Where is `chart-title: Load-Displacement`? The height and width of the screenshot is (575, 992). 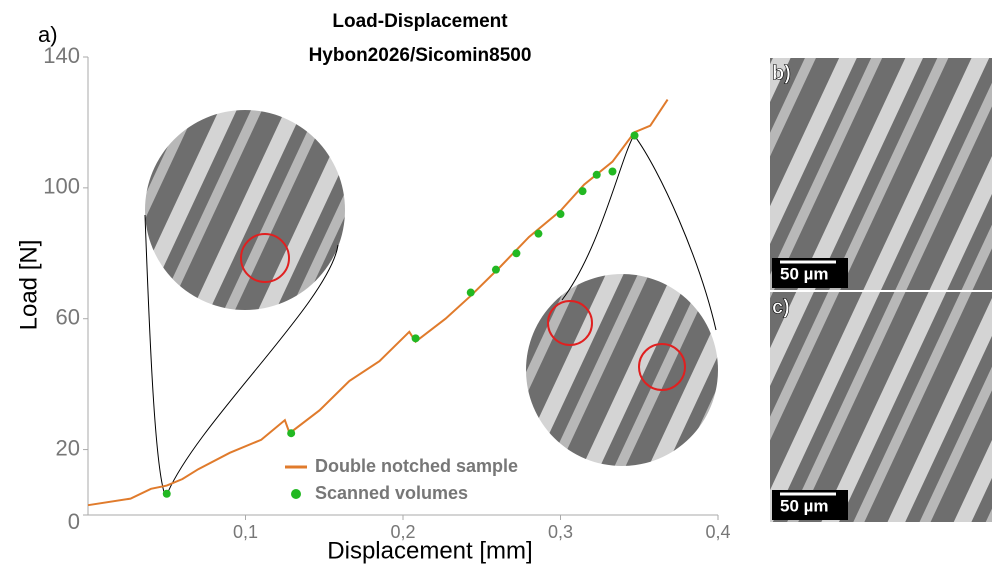 chart-title: Load-Displacement is located at coordinates (420, 21).